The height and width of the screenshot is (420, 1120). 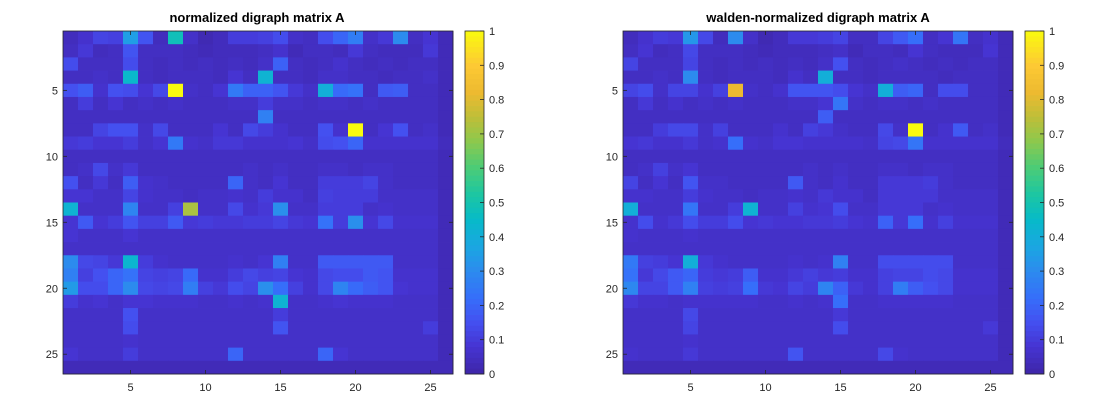 I want to click on y-tick-label: 10, so click(x=612, y=157).